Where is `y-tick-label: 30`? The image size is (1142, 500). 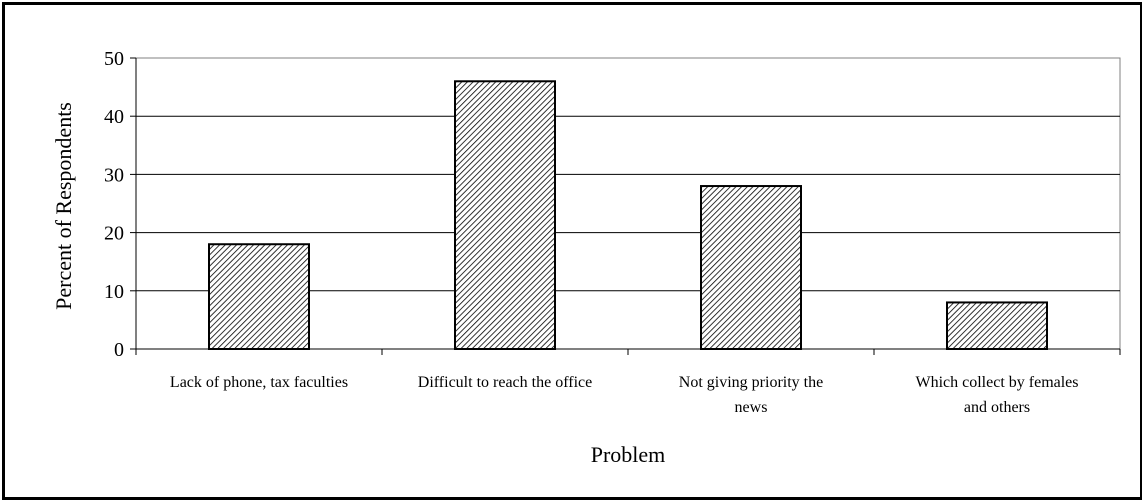
y-tick-label: 30 is located at coordinates (114, 175).